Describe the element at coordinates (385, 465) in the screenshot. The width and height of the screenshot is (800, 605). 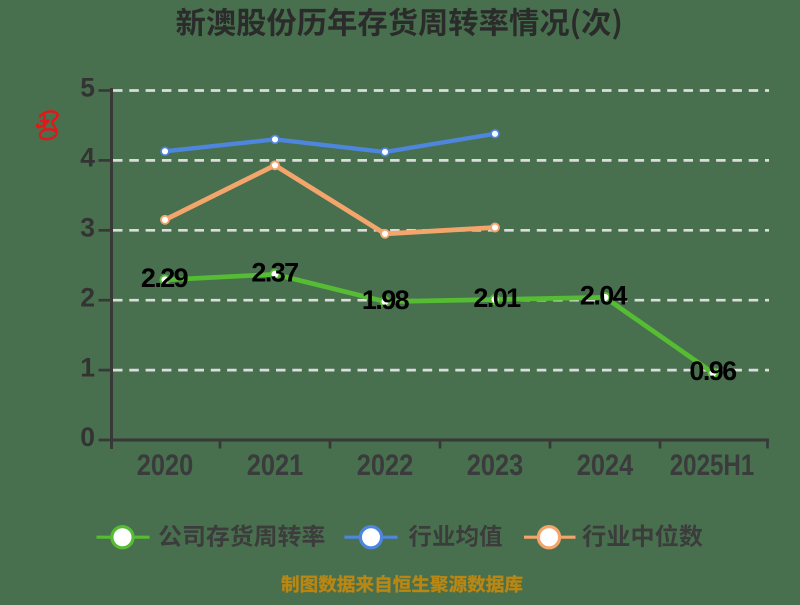
I see `svg-text: 2022` at that location.